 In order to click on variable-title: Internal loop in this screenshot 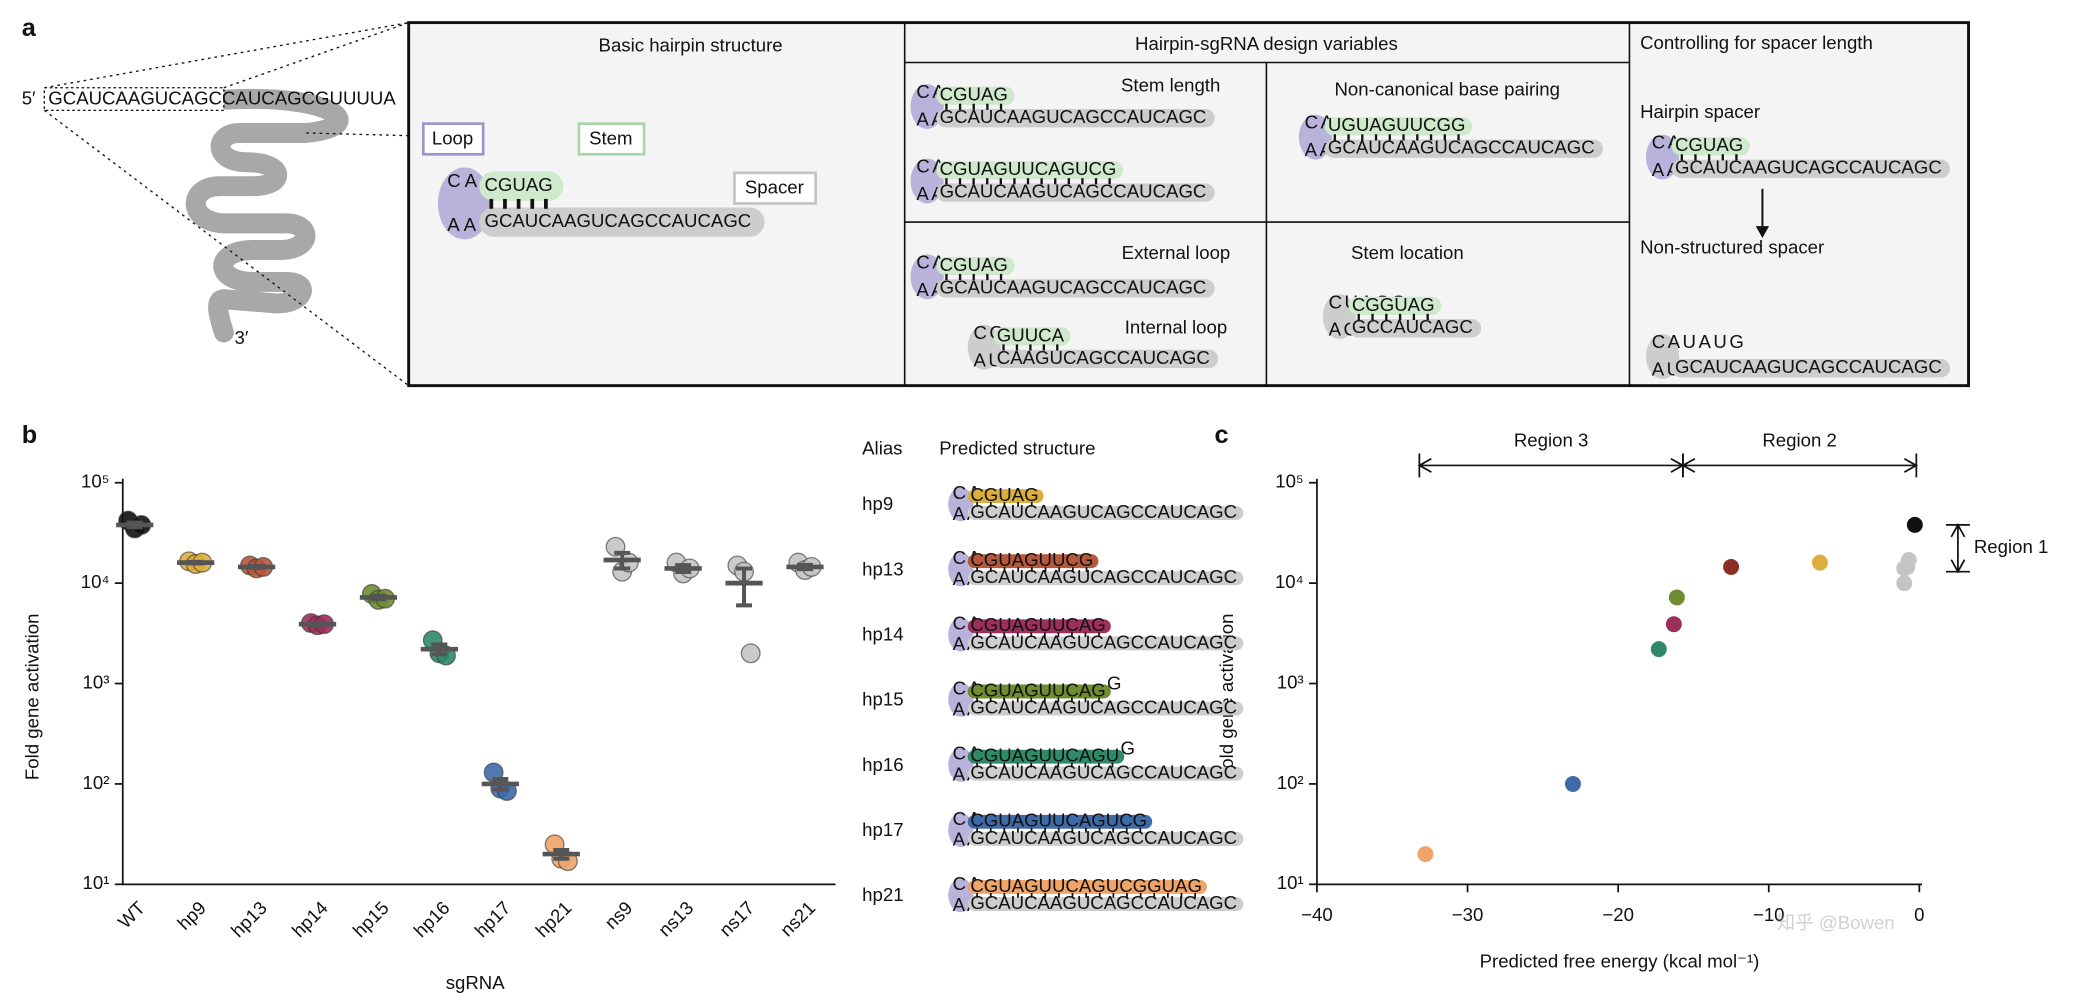, I will do `click(1176, 326)`.